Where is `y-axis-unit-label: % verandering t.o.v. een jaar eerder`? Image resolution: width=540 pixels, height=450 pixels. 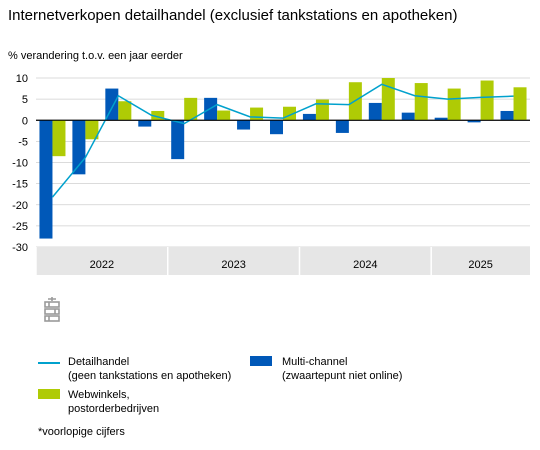 y-axis-unit-label: % verandering t.o.v. een jaar eerder is located at coordinates (95, 56).